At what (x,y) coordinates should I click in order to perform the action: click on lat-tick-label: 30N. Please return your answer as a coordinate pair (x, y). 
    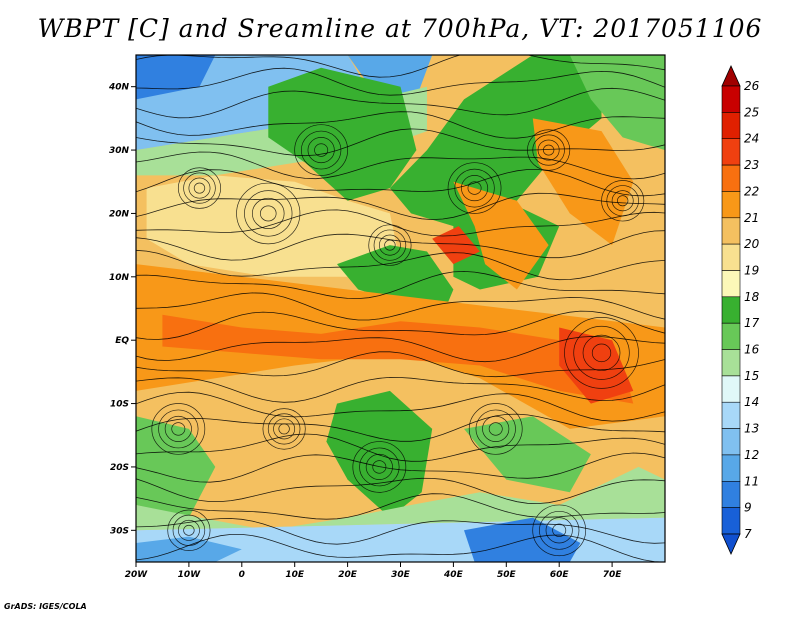
    Looking at the image, I should click on (119, 151).